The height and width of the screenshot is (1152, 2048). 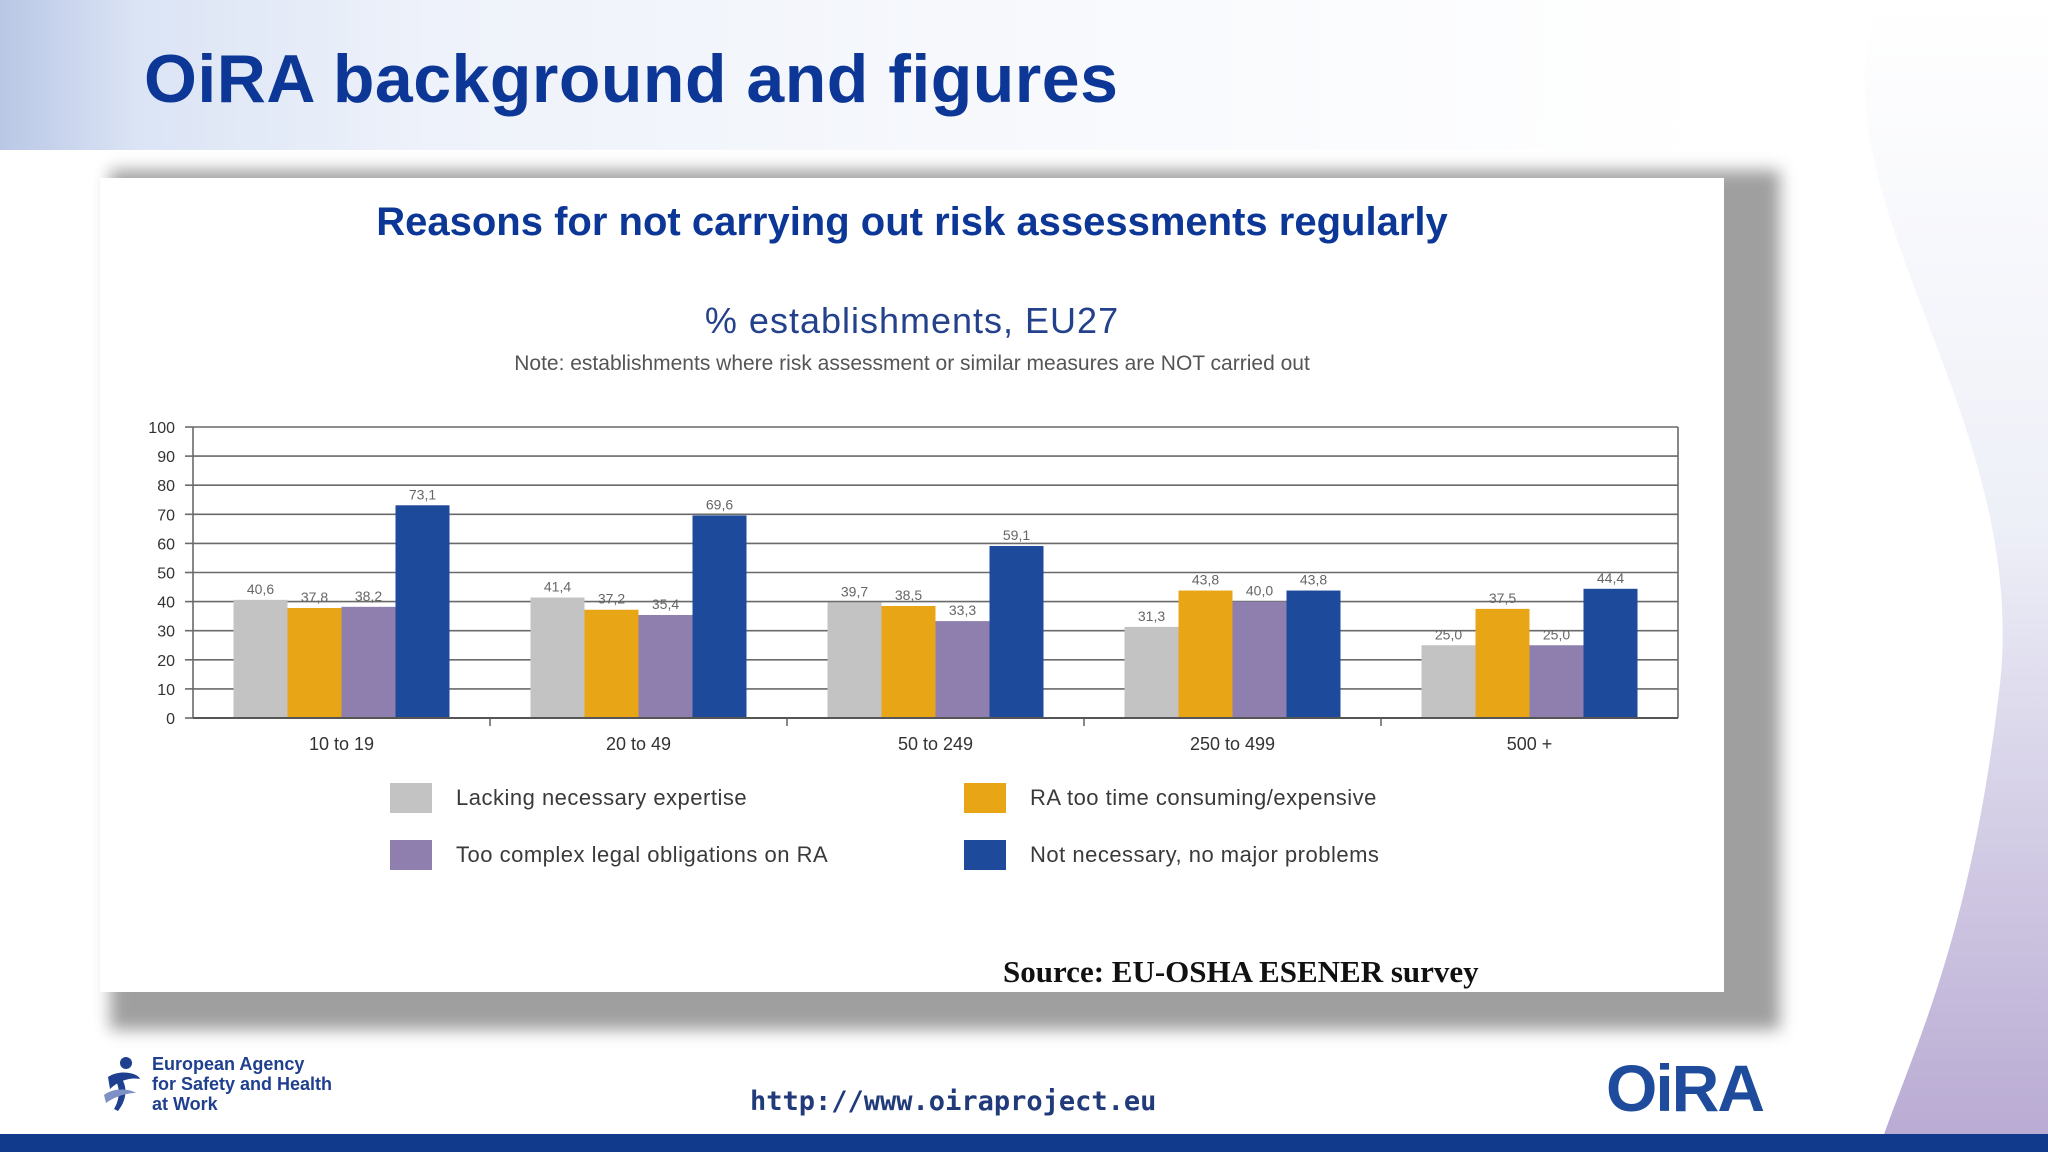 I want to click on x-tick-label: 500 +, so click(x=1530, y=744).